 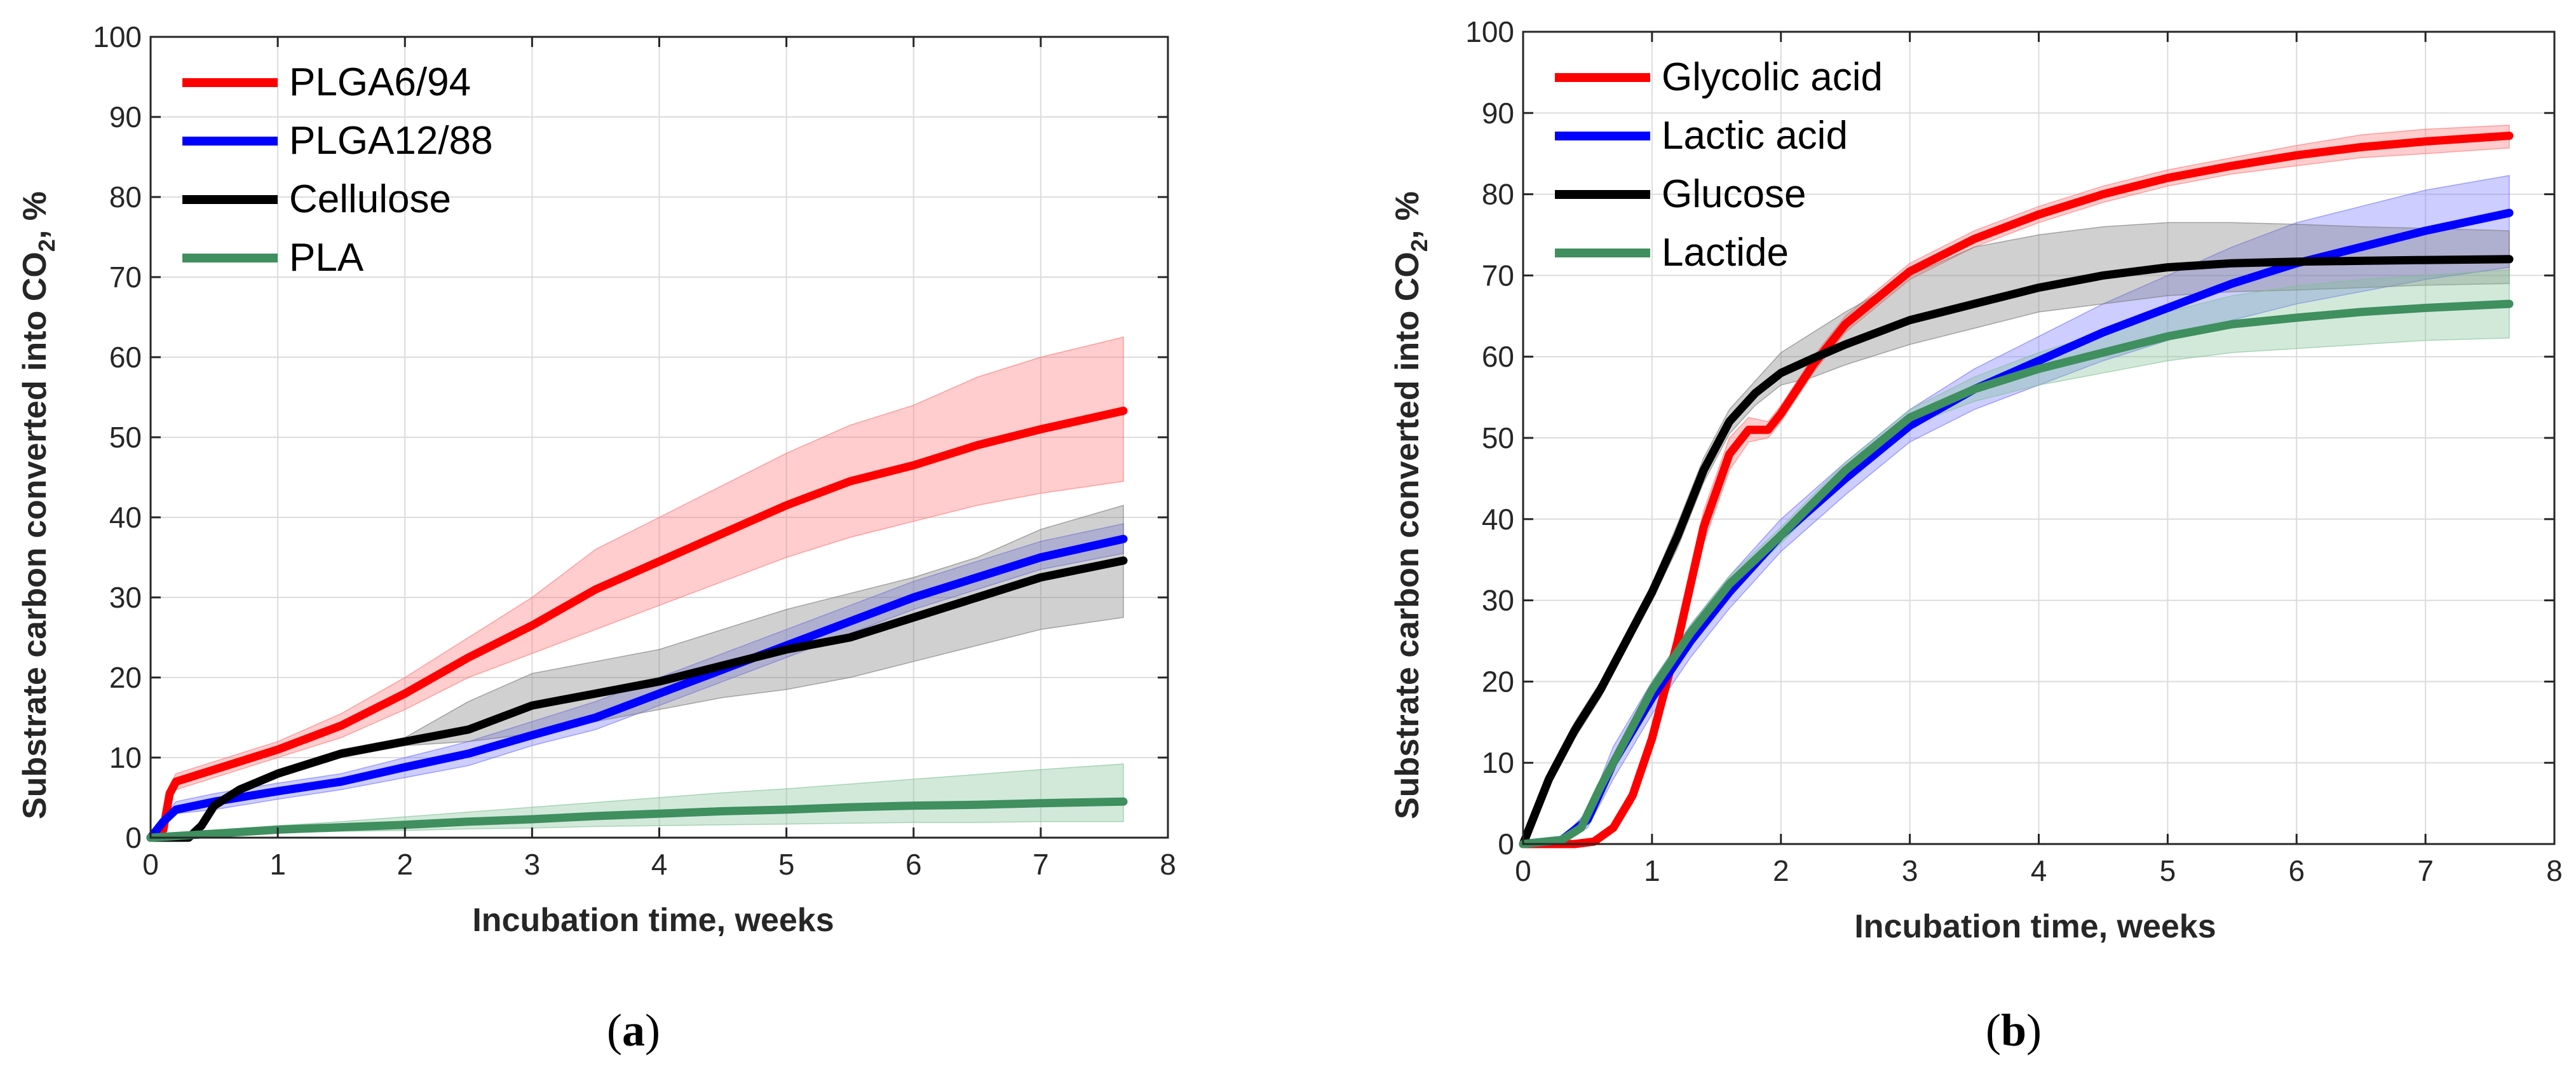 I want to click on y-tick-label-b-0: 0, so click(x=1506, y=844).